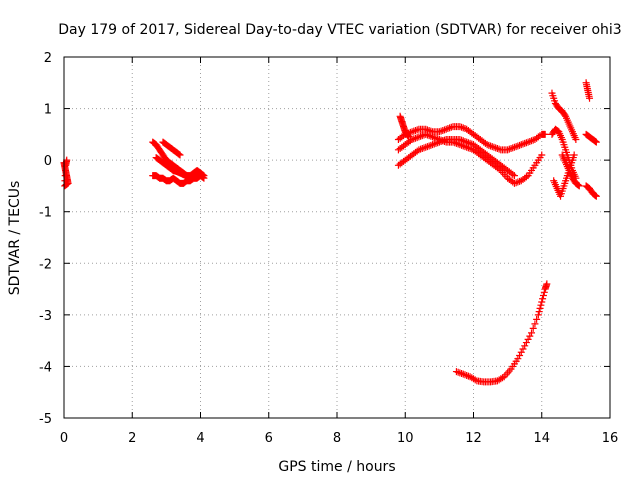  I want to click on x-tick-labels: 0 2 4 6 8 10 12 14 16, so click(339, 438).